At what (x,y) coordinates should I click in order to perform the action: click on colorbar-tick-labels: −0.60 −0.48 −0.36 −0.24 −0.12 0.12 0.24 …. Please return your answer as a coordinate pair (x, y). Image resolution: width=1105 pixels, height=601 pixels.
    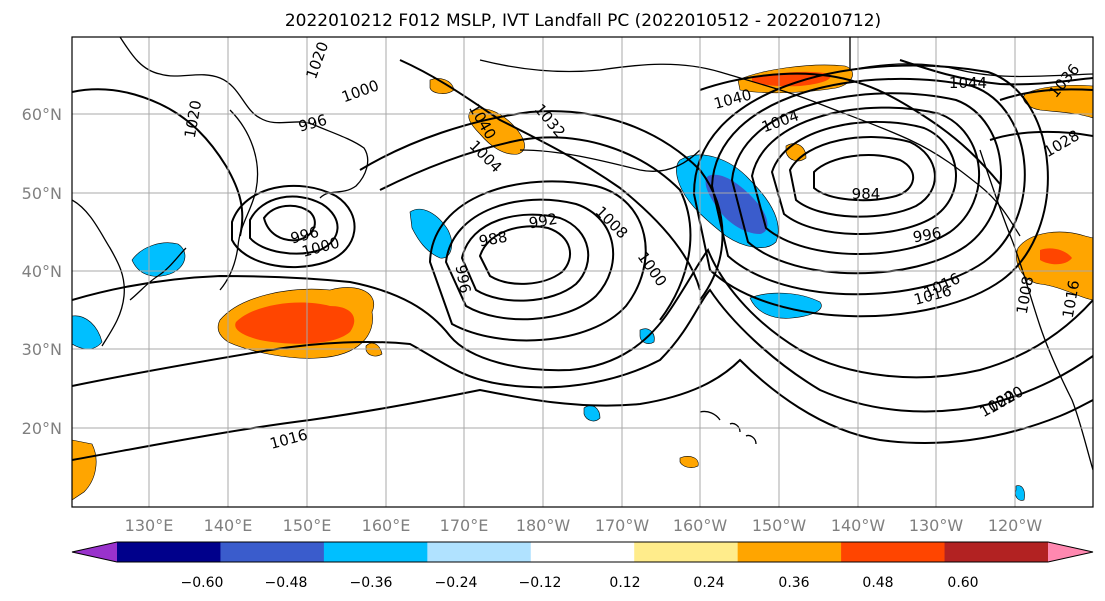
    Looking at the image, I should click on (580, 583).